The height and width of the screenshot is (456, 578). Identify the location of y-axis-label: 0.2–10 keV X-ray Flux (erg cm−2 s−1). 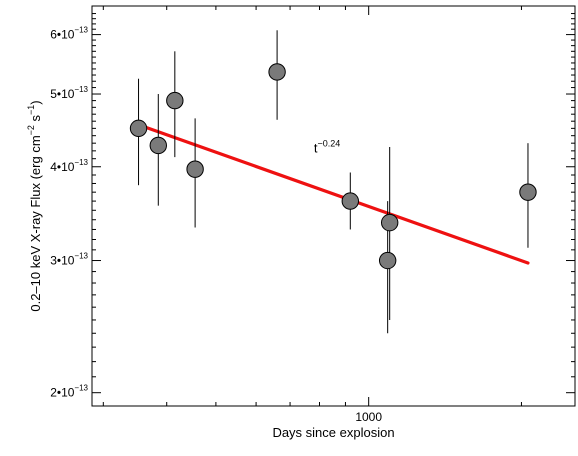
(34, 205).